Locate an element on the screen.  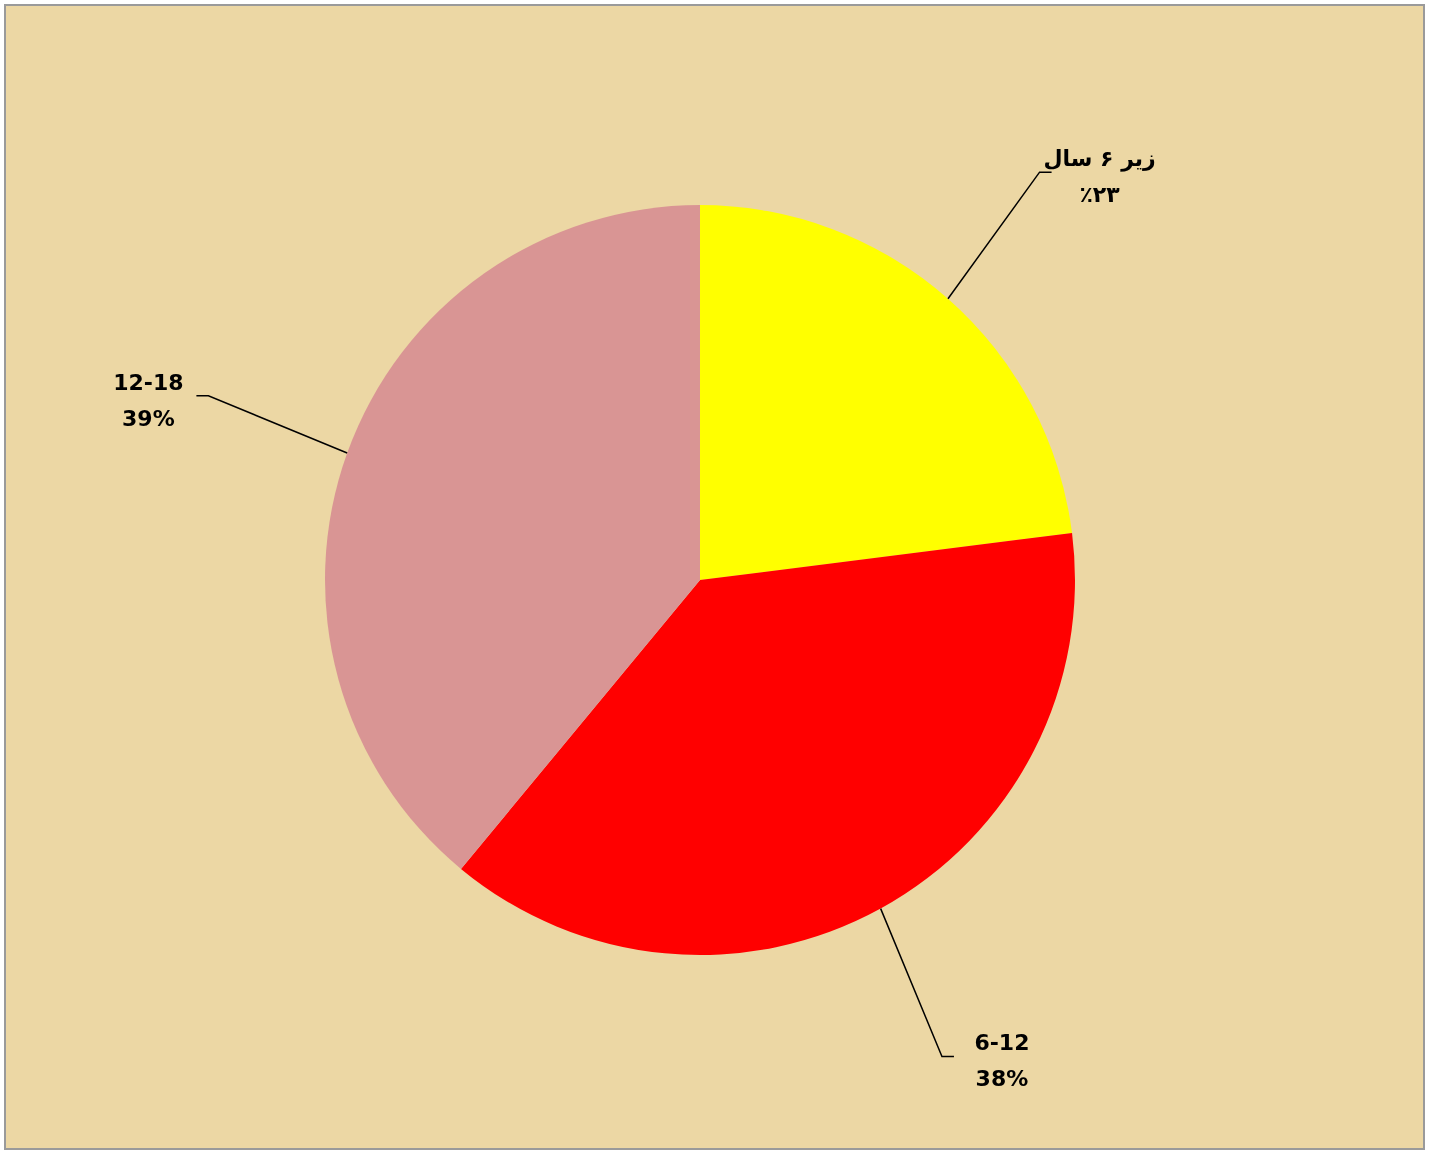
slice-label: زیر ۶ سال is located at coordinates (1099, 159).